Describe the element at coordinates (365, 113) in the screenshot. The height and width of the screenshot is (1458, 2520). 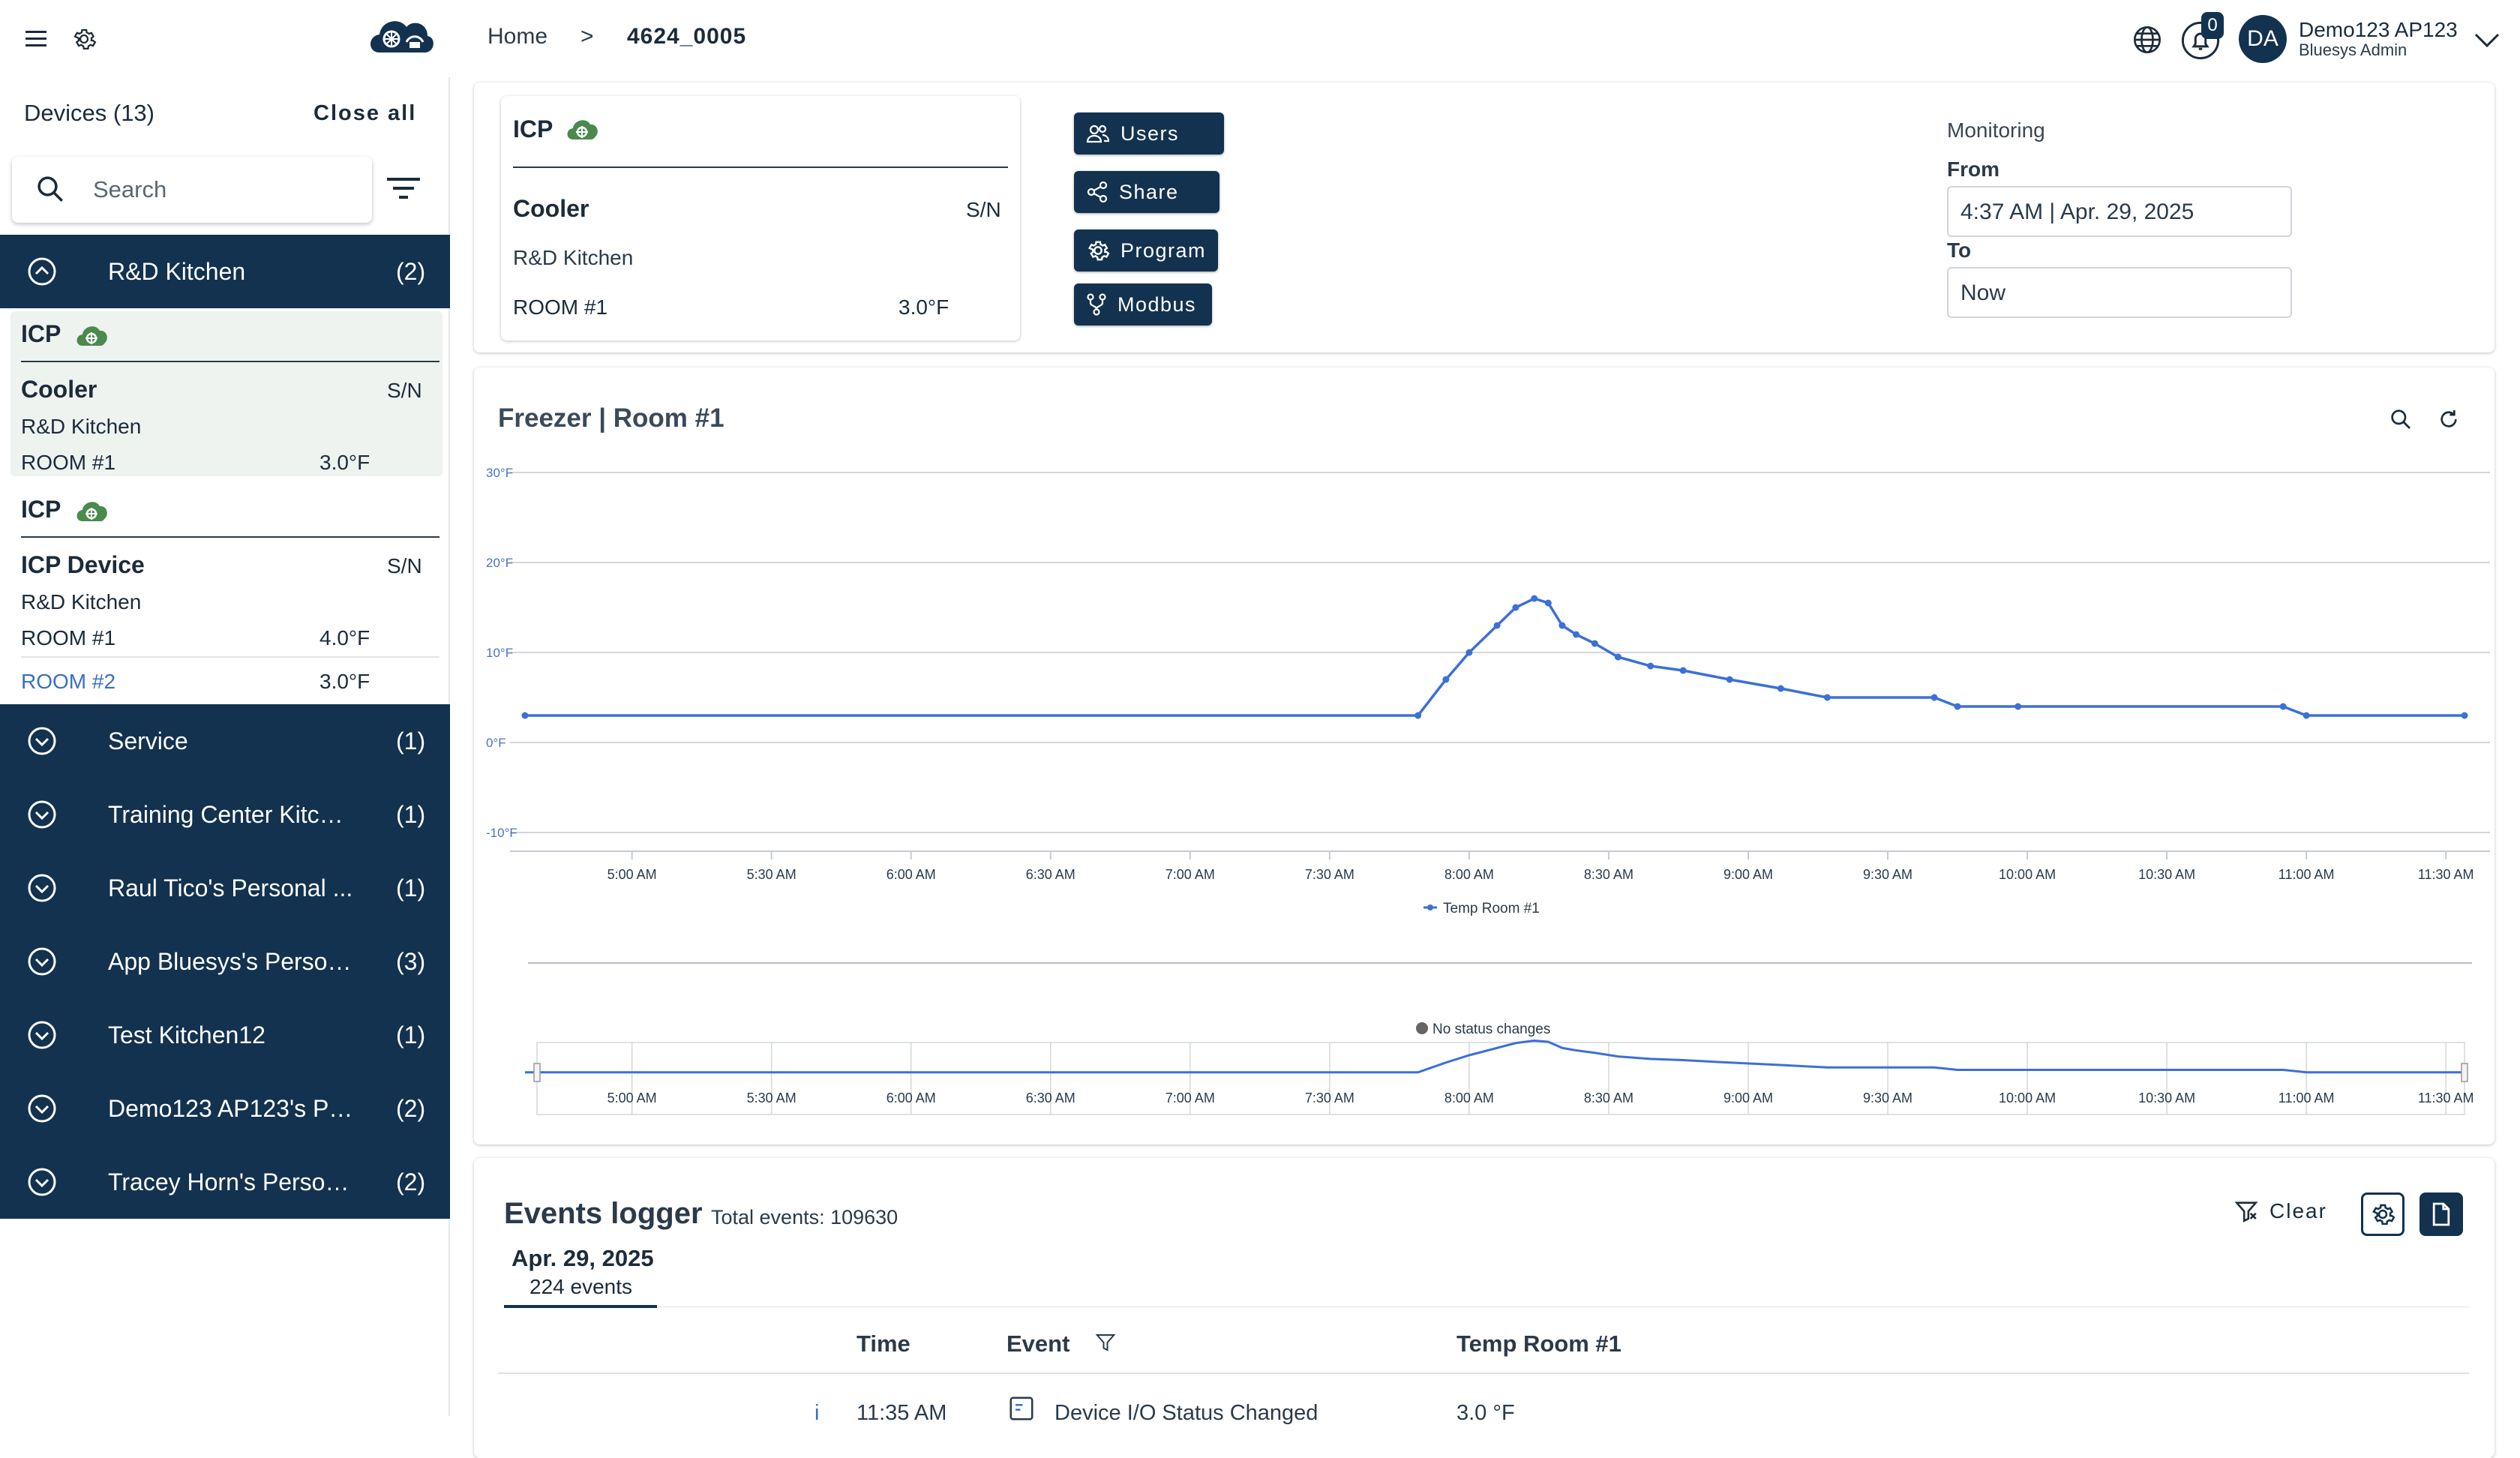
I see `close-all-button: Close all` at that location.